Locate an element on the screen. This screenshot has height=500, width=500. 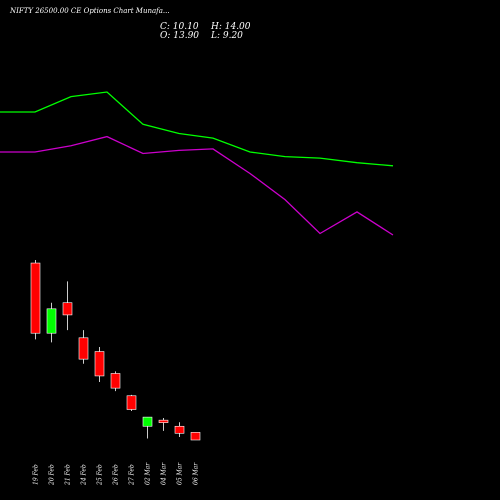
high-value: H: 14.00 is located at coordinates (231, 27).